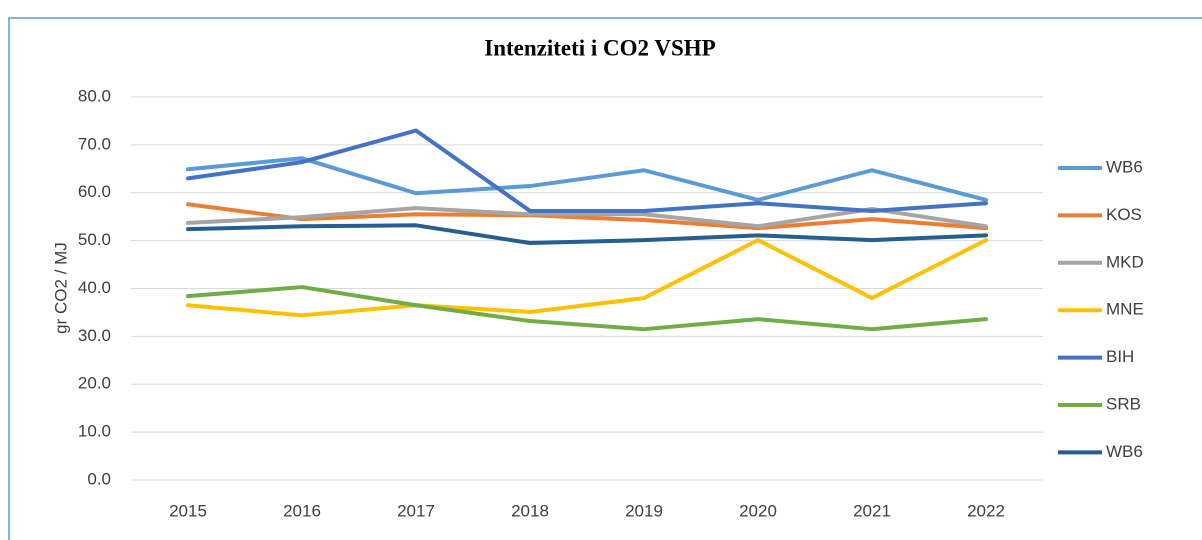 The width and height of the screenshot is (1202, 540). I want to click on y-axis-label: gr CO2 / MJ, so click(60, 288).